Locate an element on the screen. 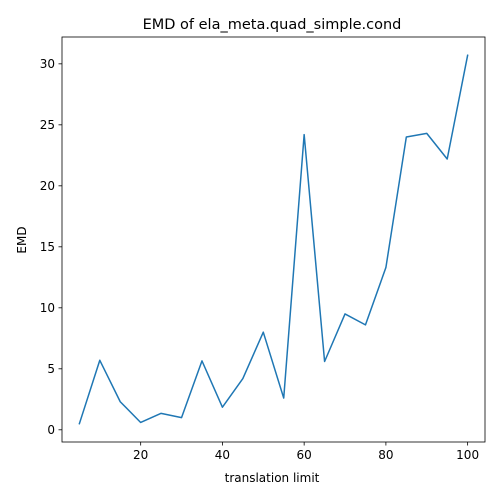 Image resolution: width=500 pixels, height=500 pixels. x-axis: 20 40 60 80 100 is located at coordinates (306, 452).